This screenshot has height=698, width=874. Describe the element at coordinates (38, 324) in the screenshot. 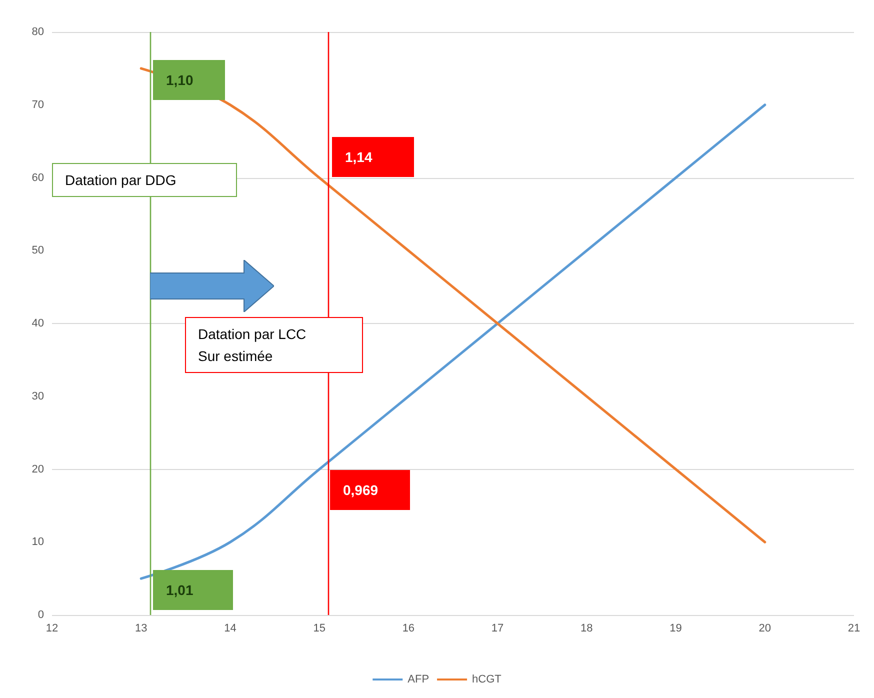

I see `y-tick-label: 40` at that location.